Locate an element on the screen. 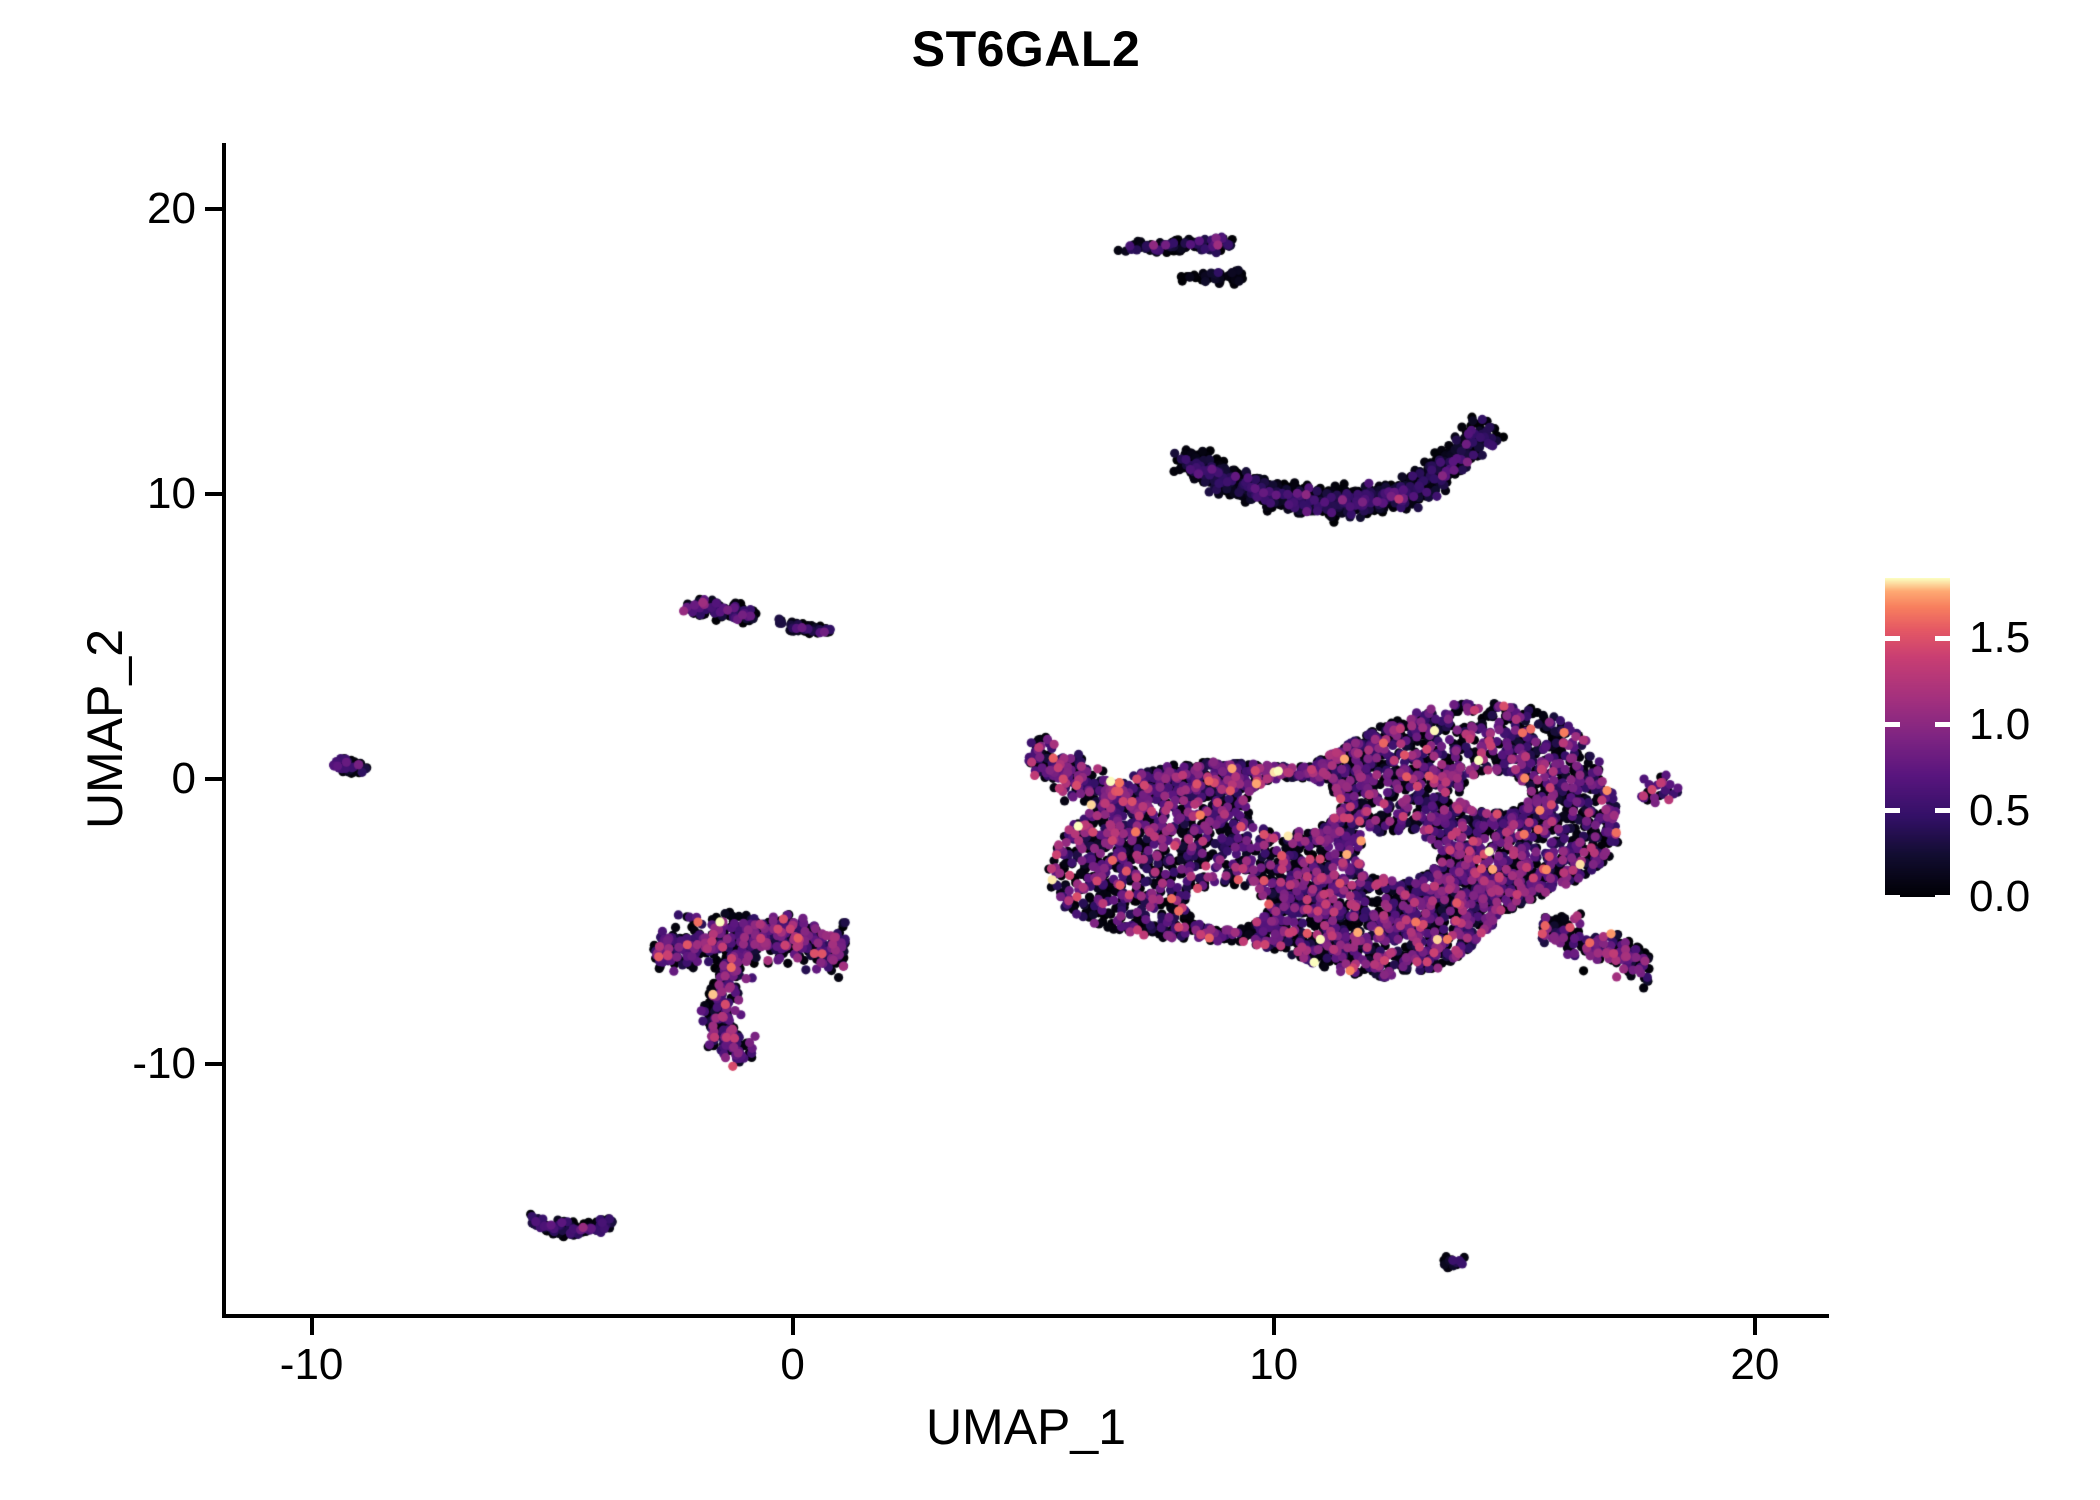 The width and height of the screenshot is (2100, 1500). x-tick-label: 0 is located at coordinates (792, 1364).